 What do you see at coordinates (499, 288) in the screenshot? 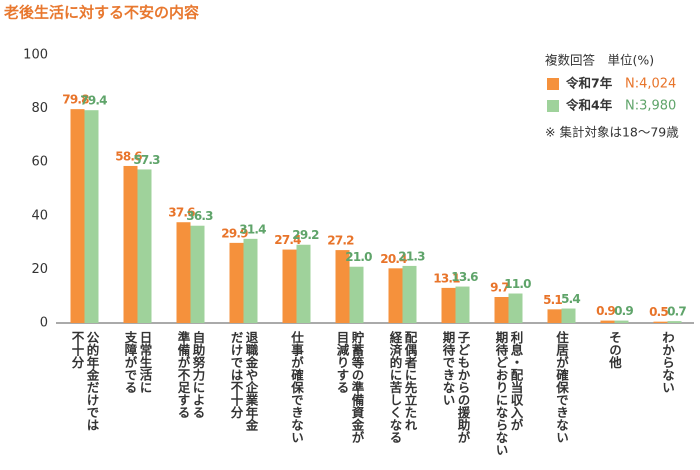
I see `value-label: 9.7` at bounding box center [499, 288].